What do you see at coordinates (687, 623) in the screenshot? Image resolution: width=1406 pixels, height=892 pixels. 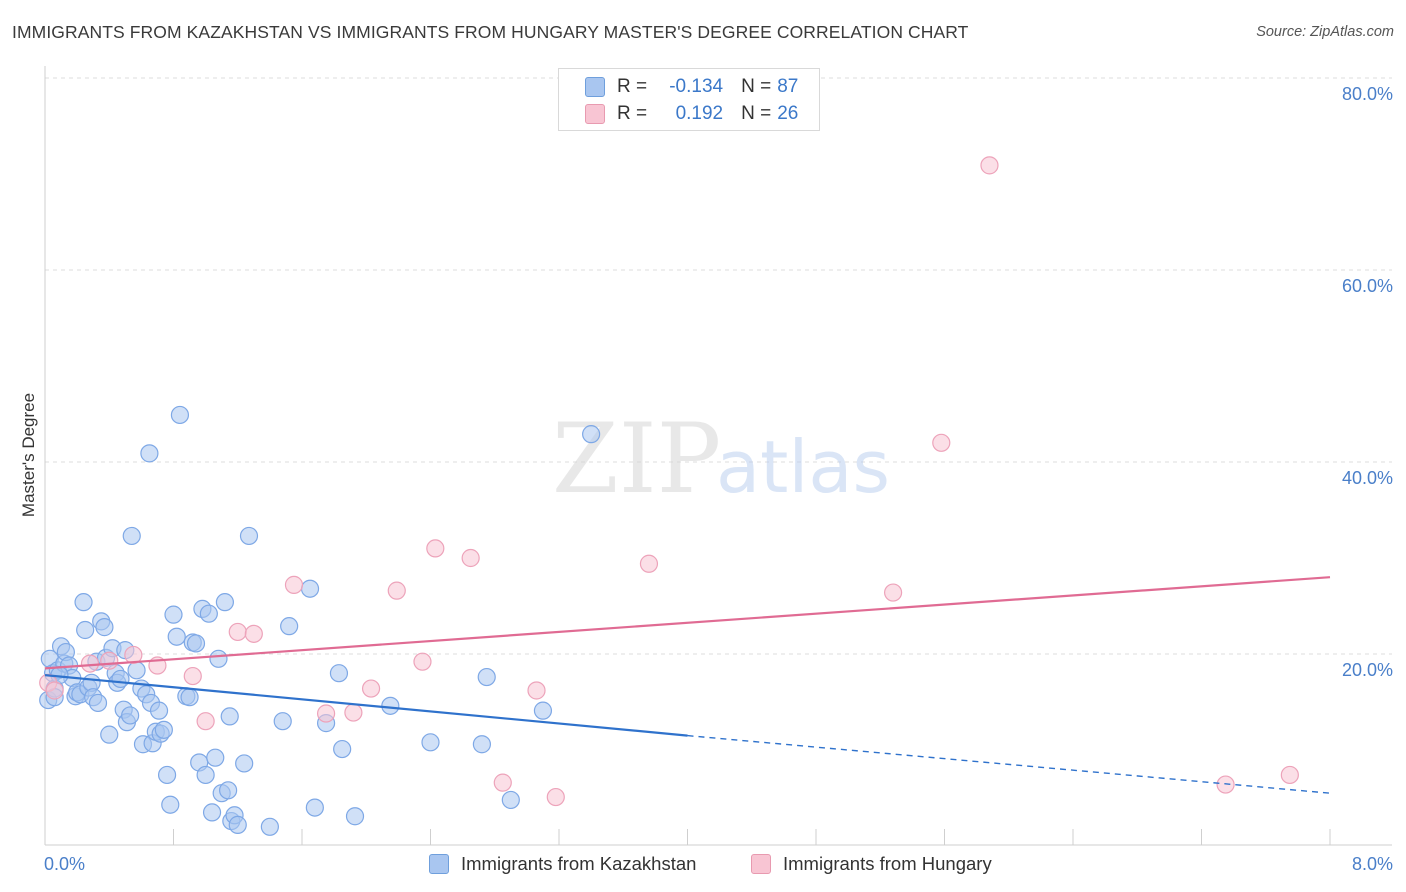 I see `trend-line-hungary` at bounding box center [687, 623].